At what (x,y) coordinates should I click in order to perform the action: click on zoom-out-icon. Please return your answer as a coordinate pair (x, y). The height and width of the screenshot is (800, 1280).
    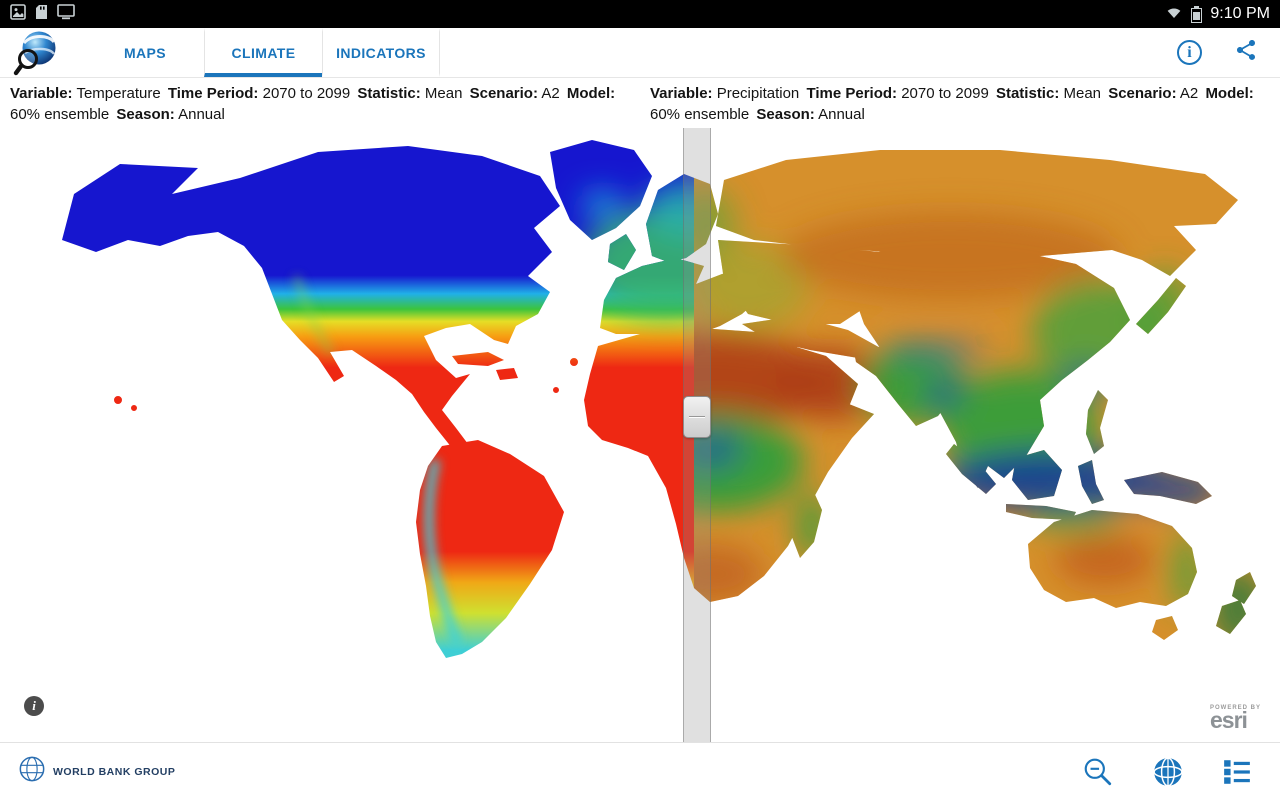
    Looking at the image, I should click on (1098, 772).